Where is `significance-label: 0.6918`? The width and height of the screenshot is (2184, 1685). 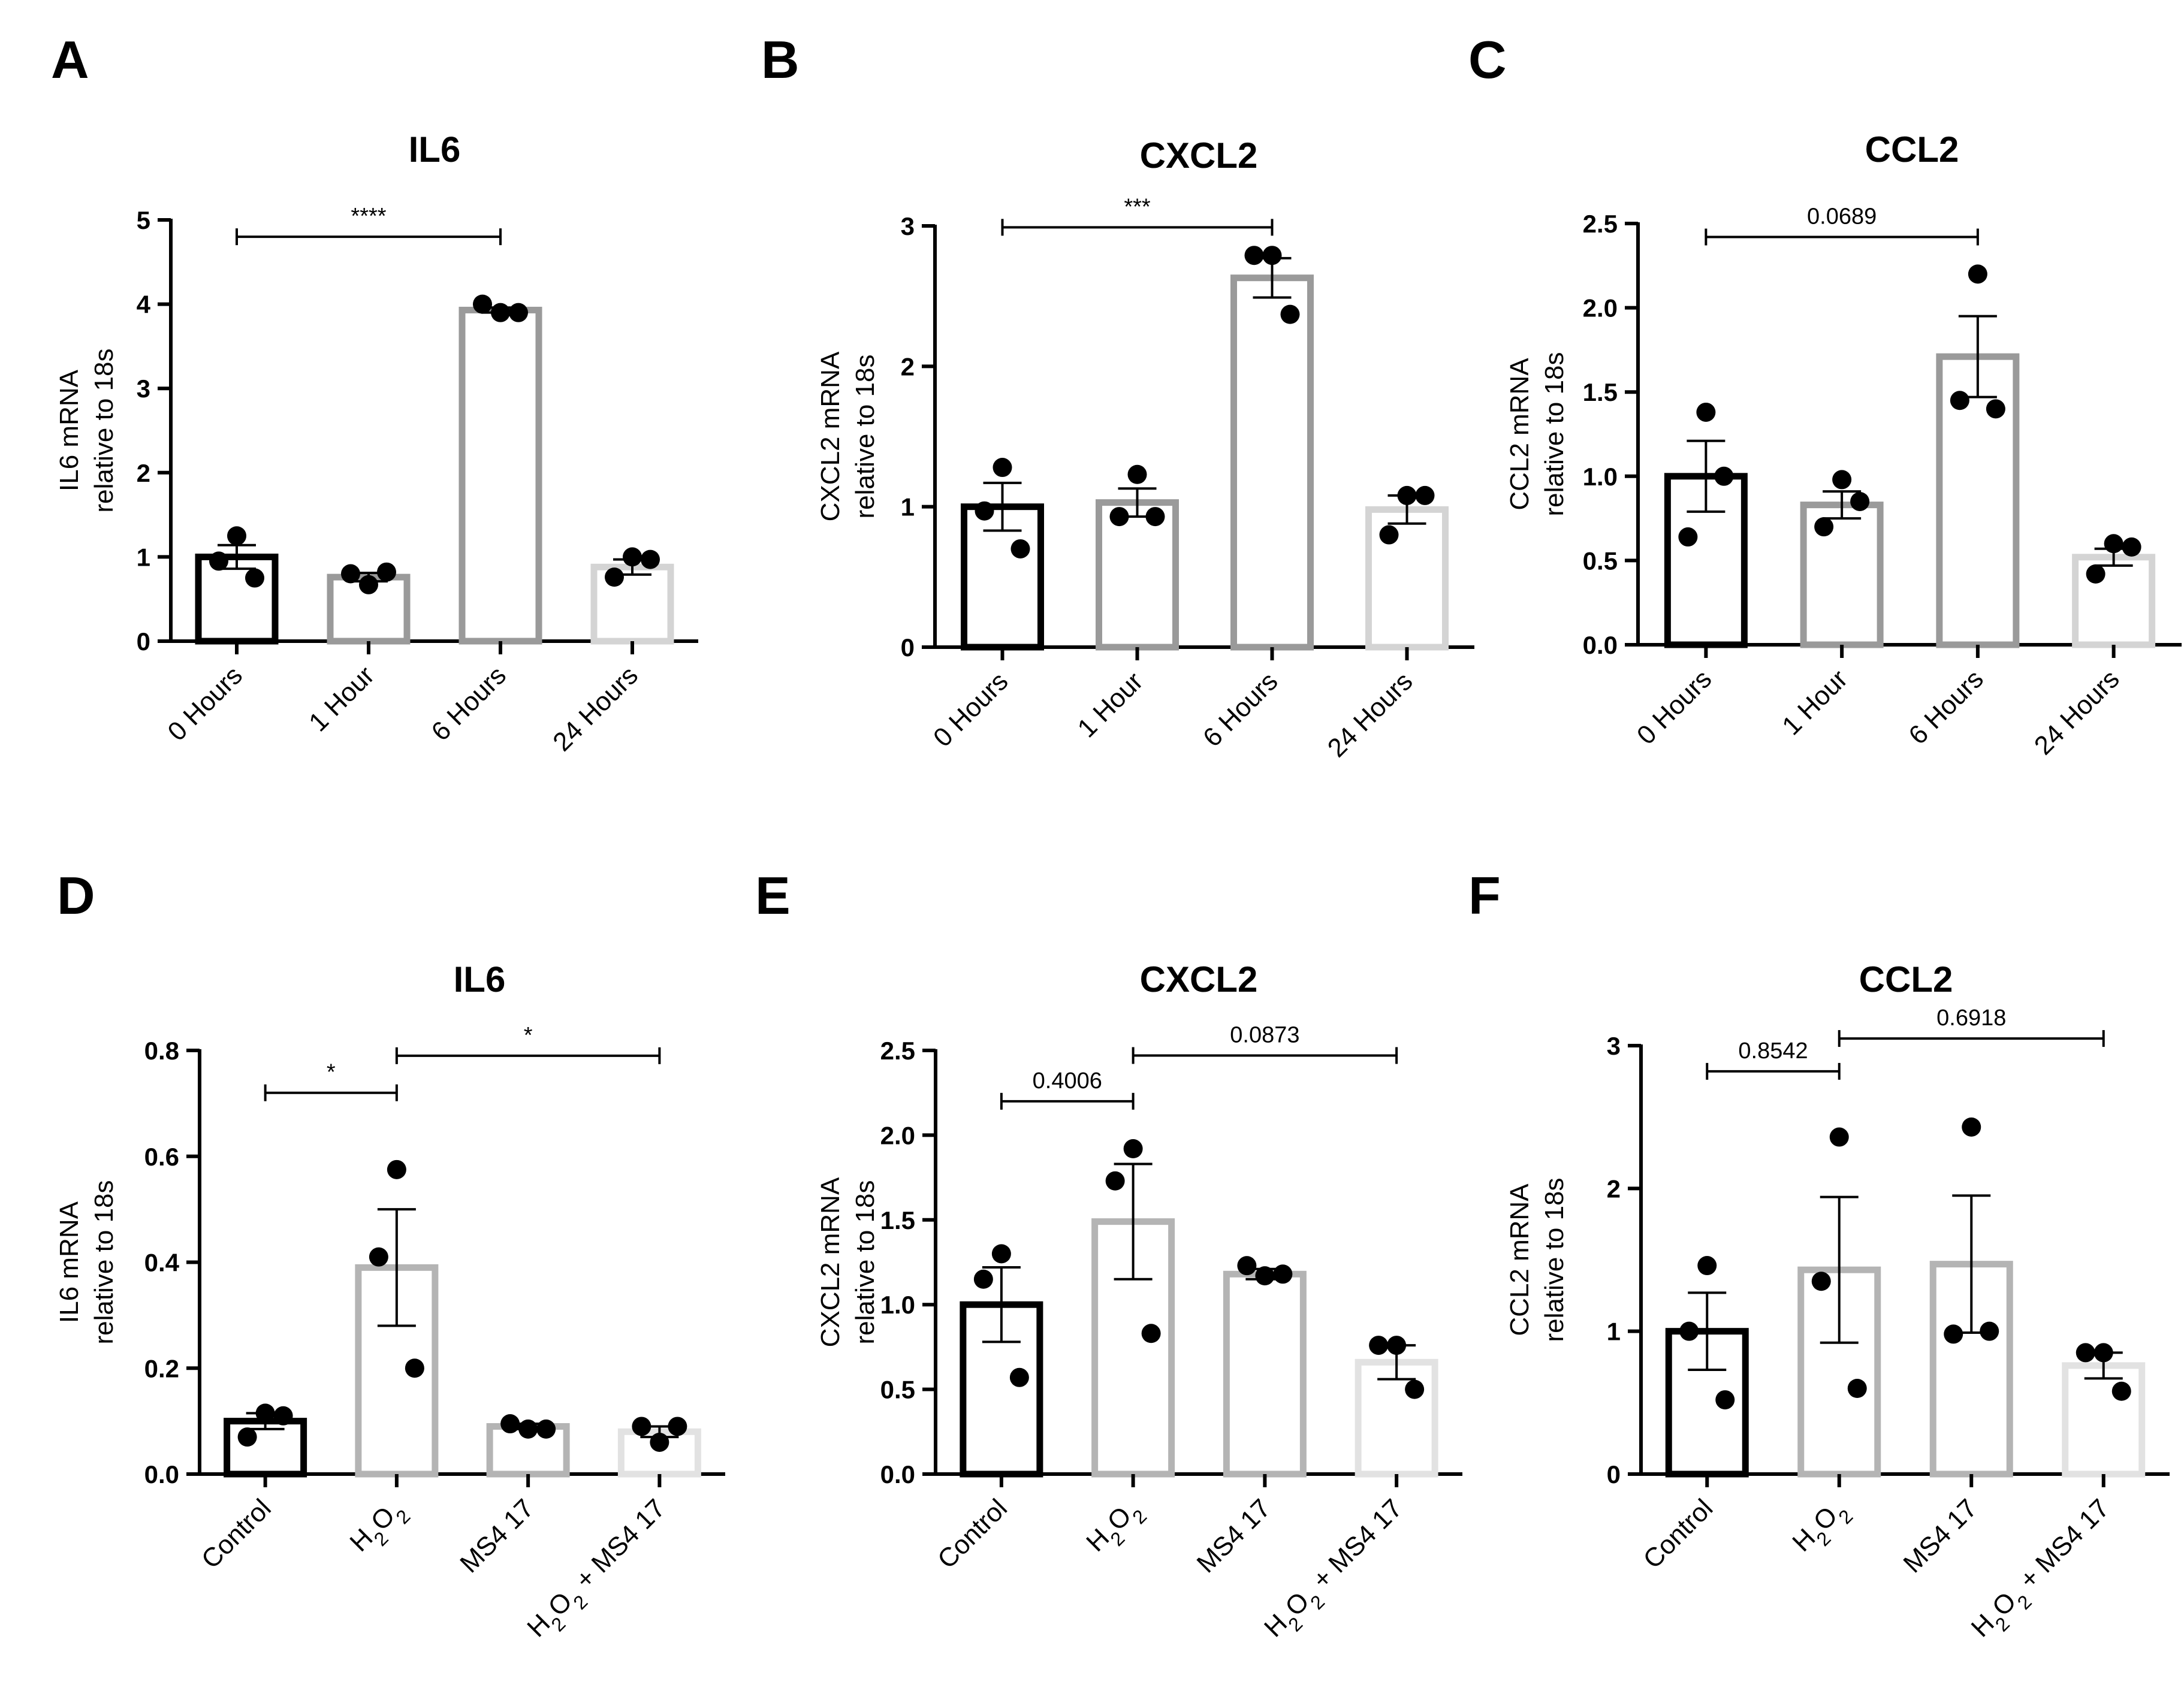 significance-label: 0.6918 is located at coordinates (1971, 1018).